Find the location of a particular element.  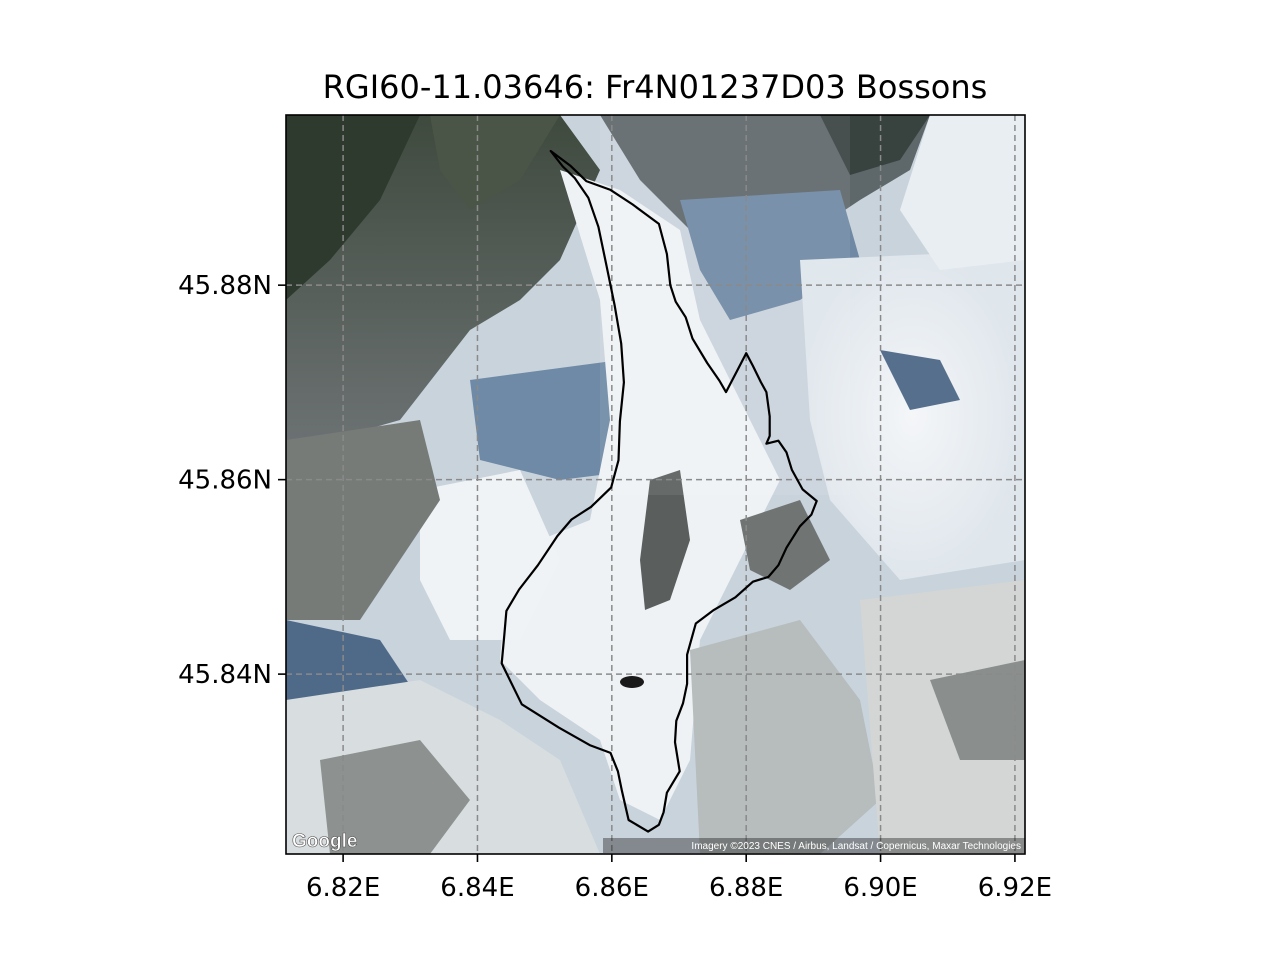

x-axis: 6.82E 6.84E 6.86E 6.88E 6.90E 6.92E is located at coordinates (679, 878).